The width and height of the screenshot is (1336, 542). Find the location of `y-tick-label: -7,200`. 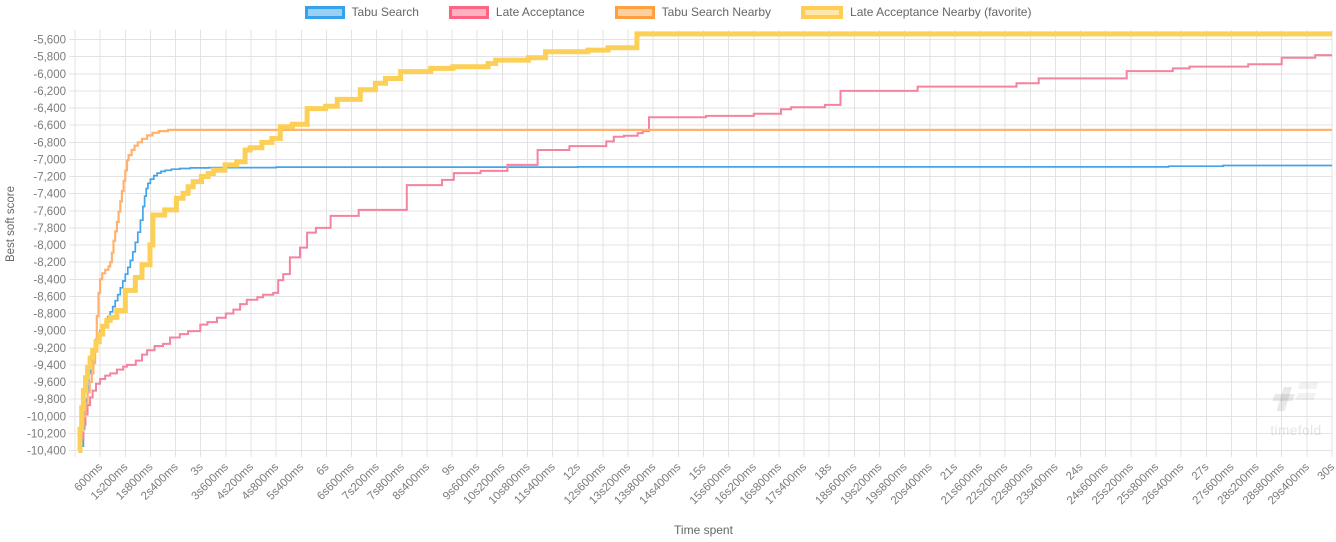

y-tick-label: -7,200 is located at coordinates (49, 178).